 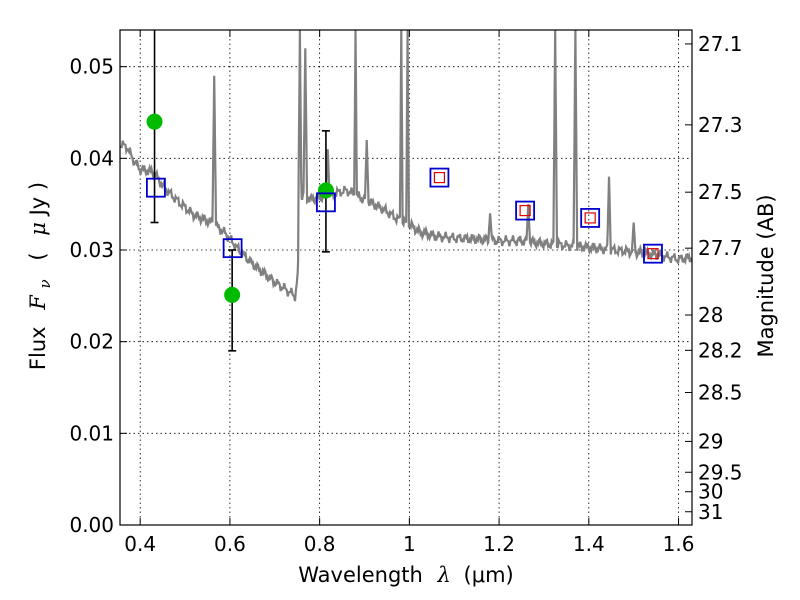 I want to click on y-tick-label: 0.01, so click(x=91, y=433).